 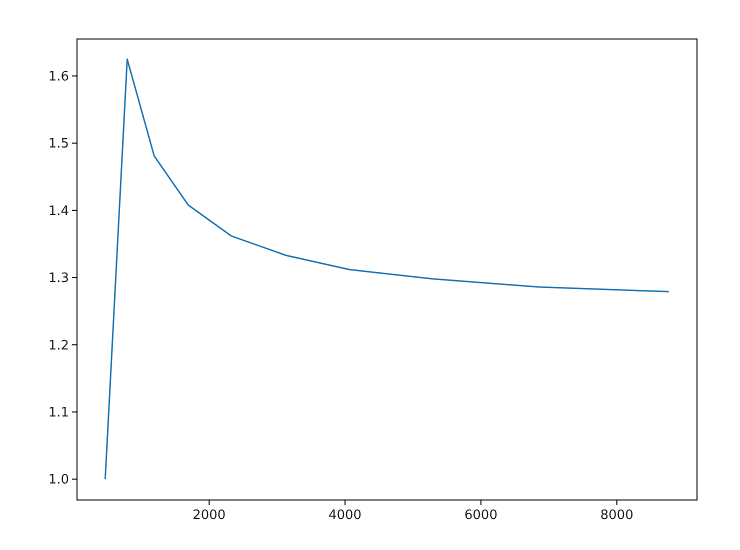 I want to click on y-tick-label: 1.5, so click(x=58, y=144).